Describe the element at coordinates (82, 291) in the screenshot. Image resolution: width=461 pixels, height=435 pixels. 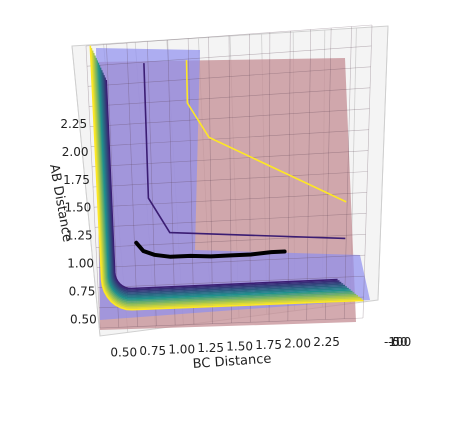
I see `y-tick-label: 0.75` at that location.